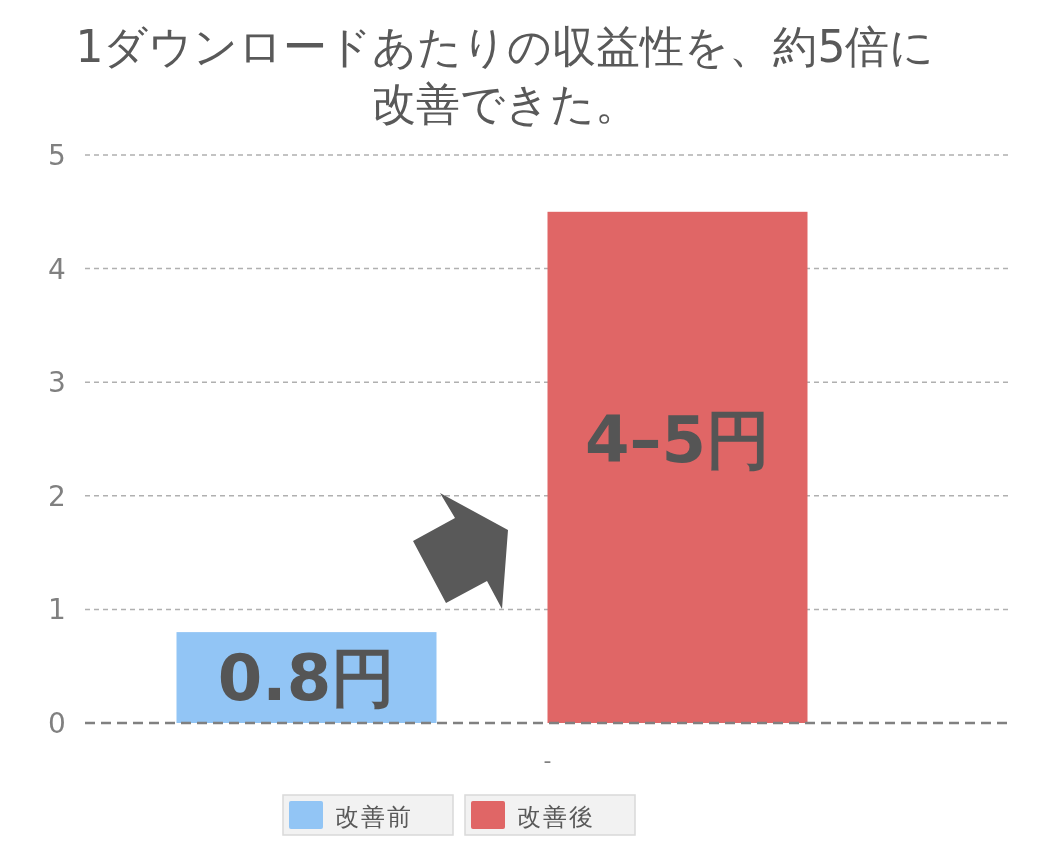  What do you see at coordinates (57, 269) in the screenshot?
I see `y-tick-label: 4` at bounding box center [57, 269].